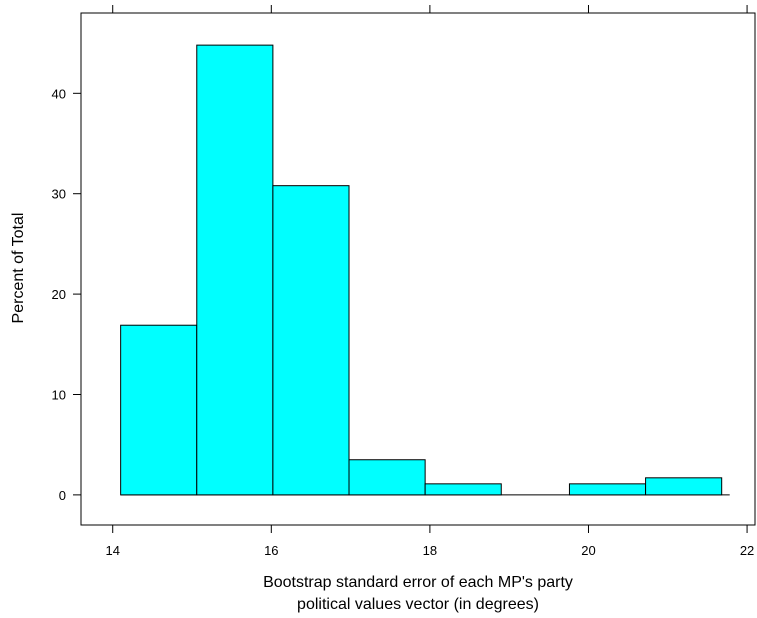 This screenshot has width=757, height=618. What do you see at coordinates (59, 394) in the screenshot?
I see `y-tick-label: 10` at bounding box center [59, 394].